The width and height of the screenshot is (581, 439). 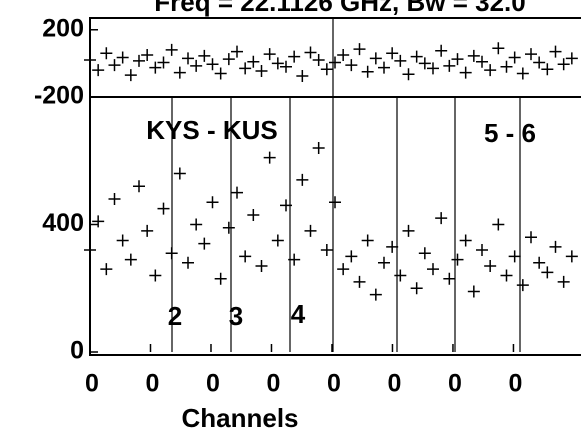 I want to click on chart-title: Freq = 22.1126 GHz, Bw = 32.0, so click(x=339, y=8).